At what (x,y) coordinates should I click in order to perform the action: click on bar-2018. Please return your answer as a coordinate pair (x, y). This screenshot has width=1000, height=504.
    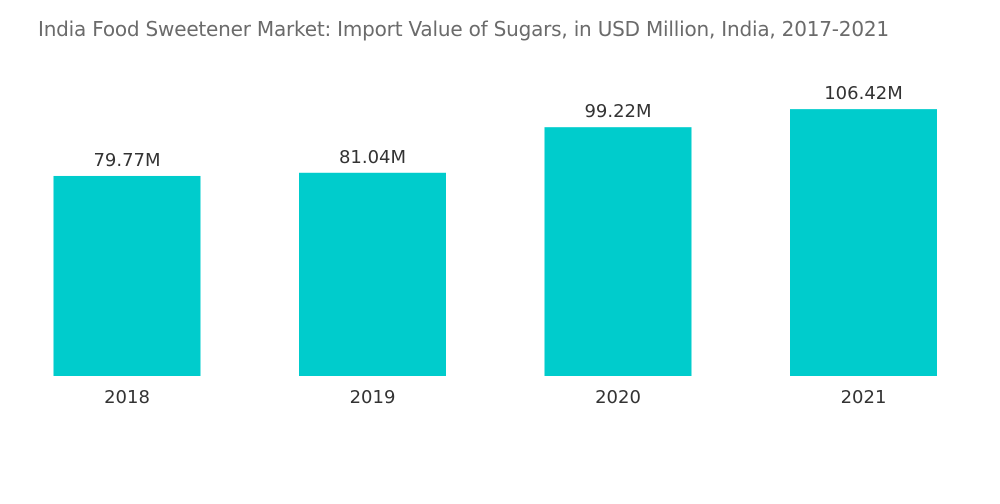
    Looking at the image, I should click on (127, 275).